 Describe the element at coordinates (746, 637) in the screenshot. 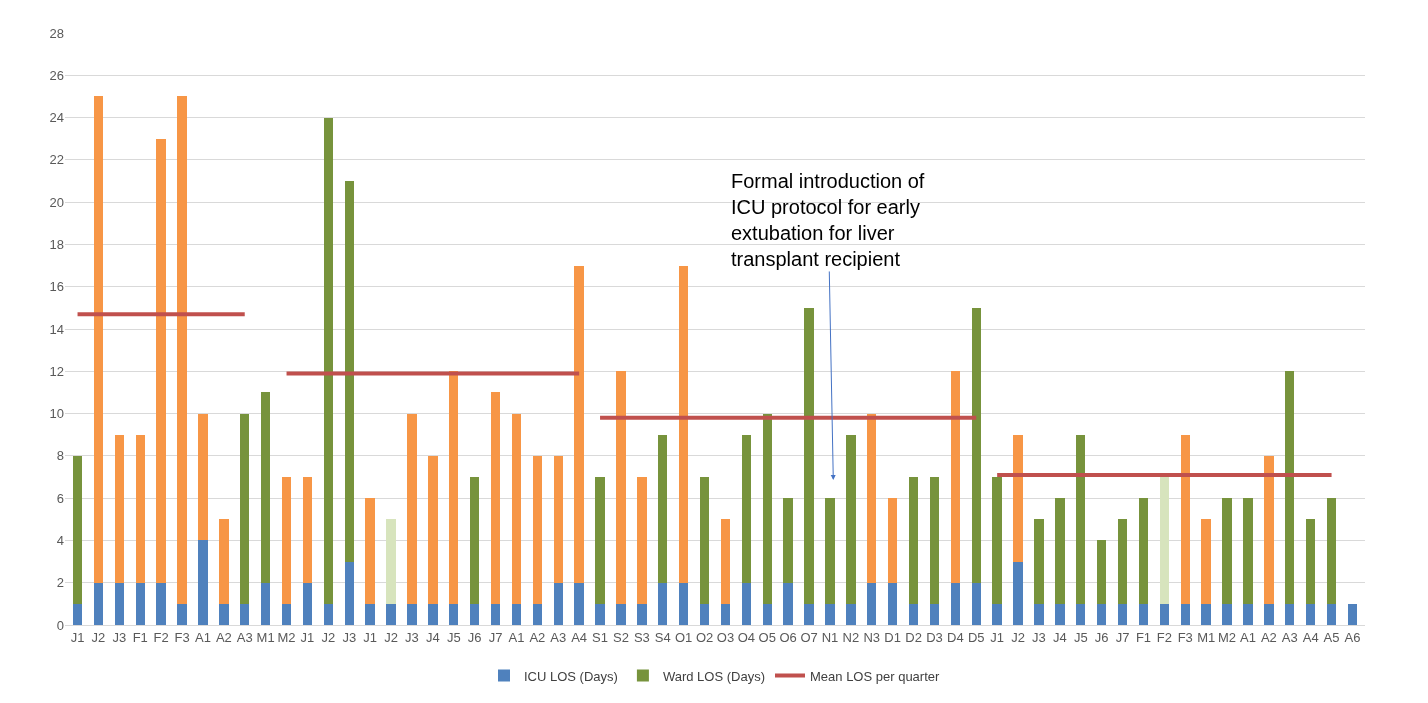

I see `x-tick-label: O4` at that location.